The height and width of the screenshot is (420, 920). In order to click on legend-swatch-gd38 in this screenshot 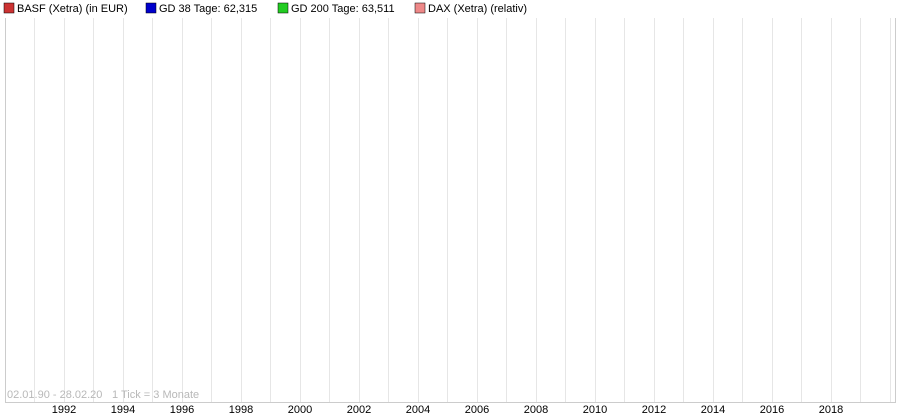, I will do `click(151, 8)`.